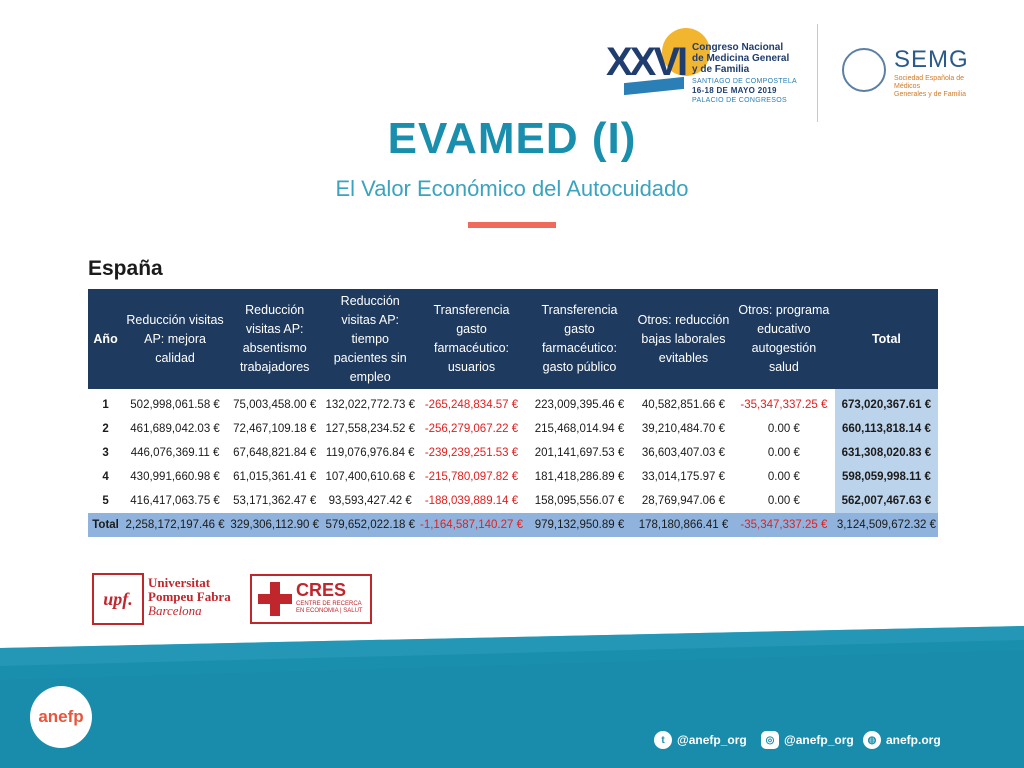  I want to click on table-cell: 3, so click(105, 453).